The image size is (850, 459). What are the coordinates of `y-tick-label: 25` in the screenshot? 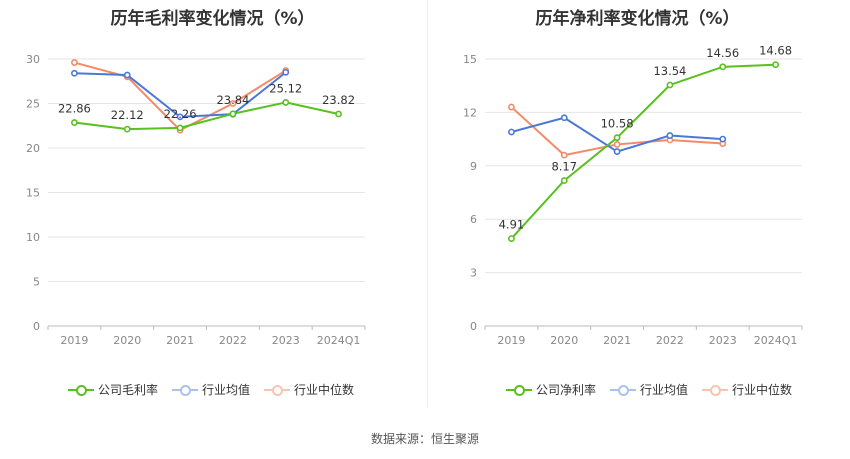 It's located at (33, 104).